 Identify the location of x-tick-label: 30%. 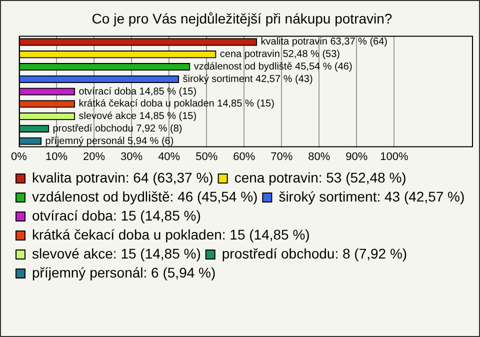
(131, 156).